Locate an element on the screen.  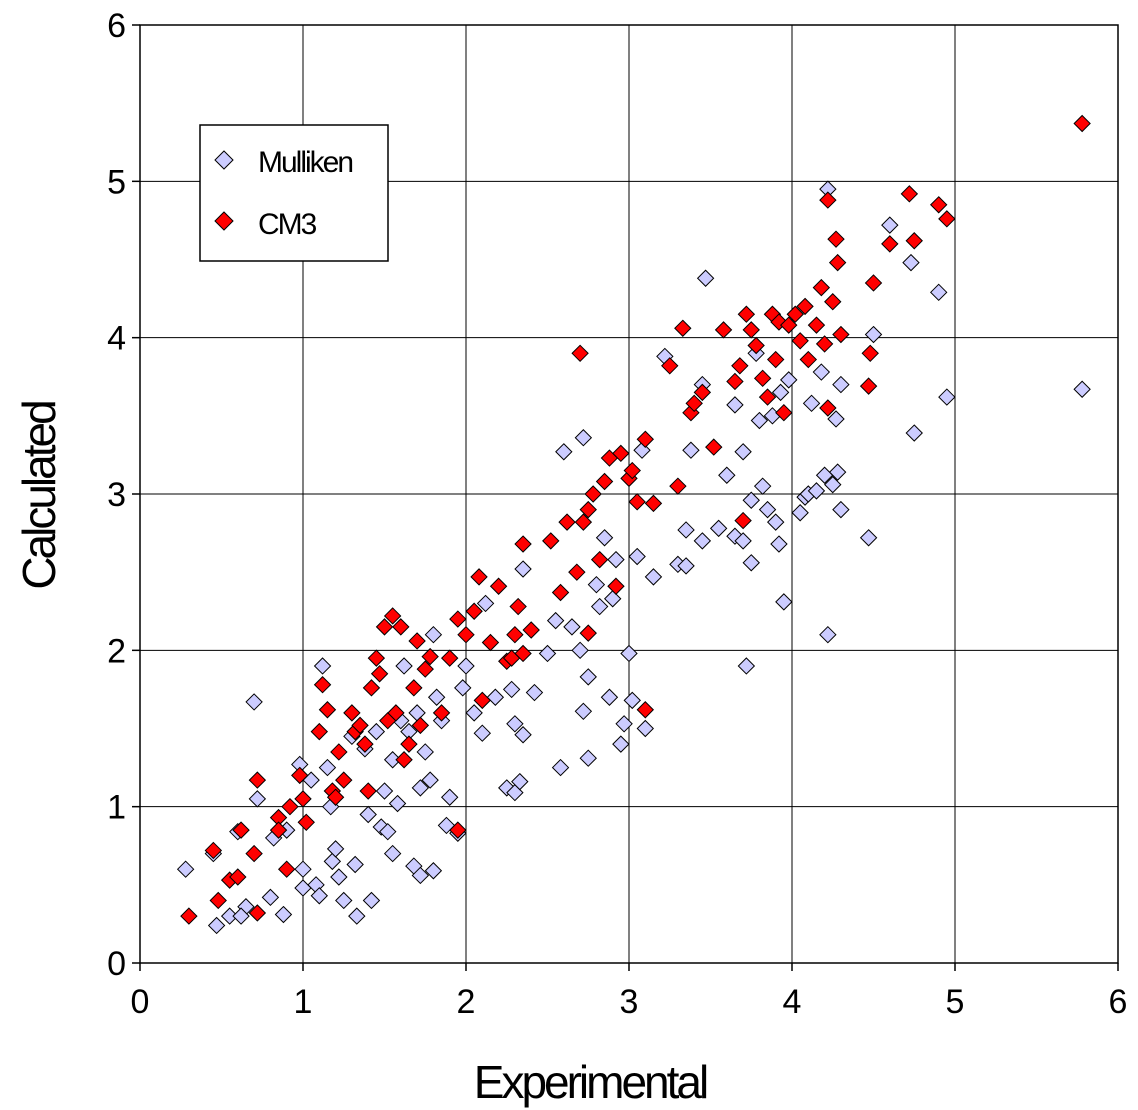
x-tick-label: 4 is located at coordinates (792, 1002).